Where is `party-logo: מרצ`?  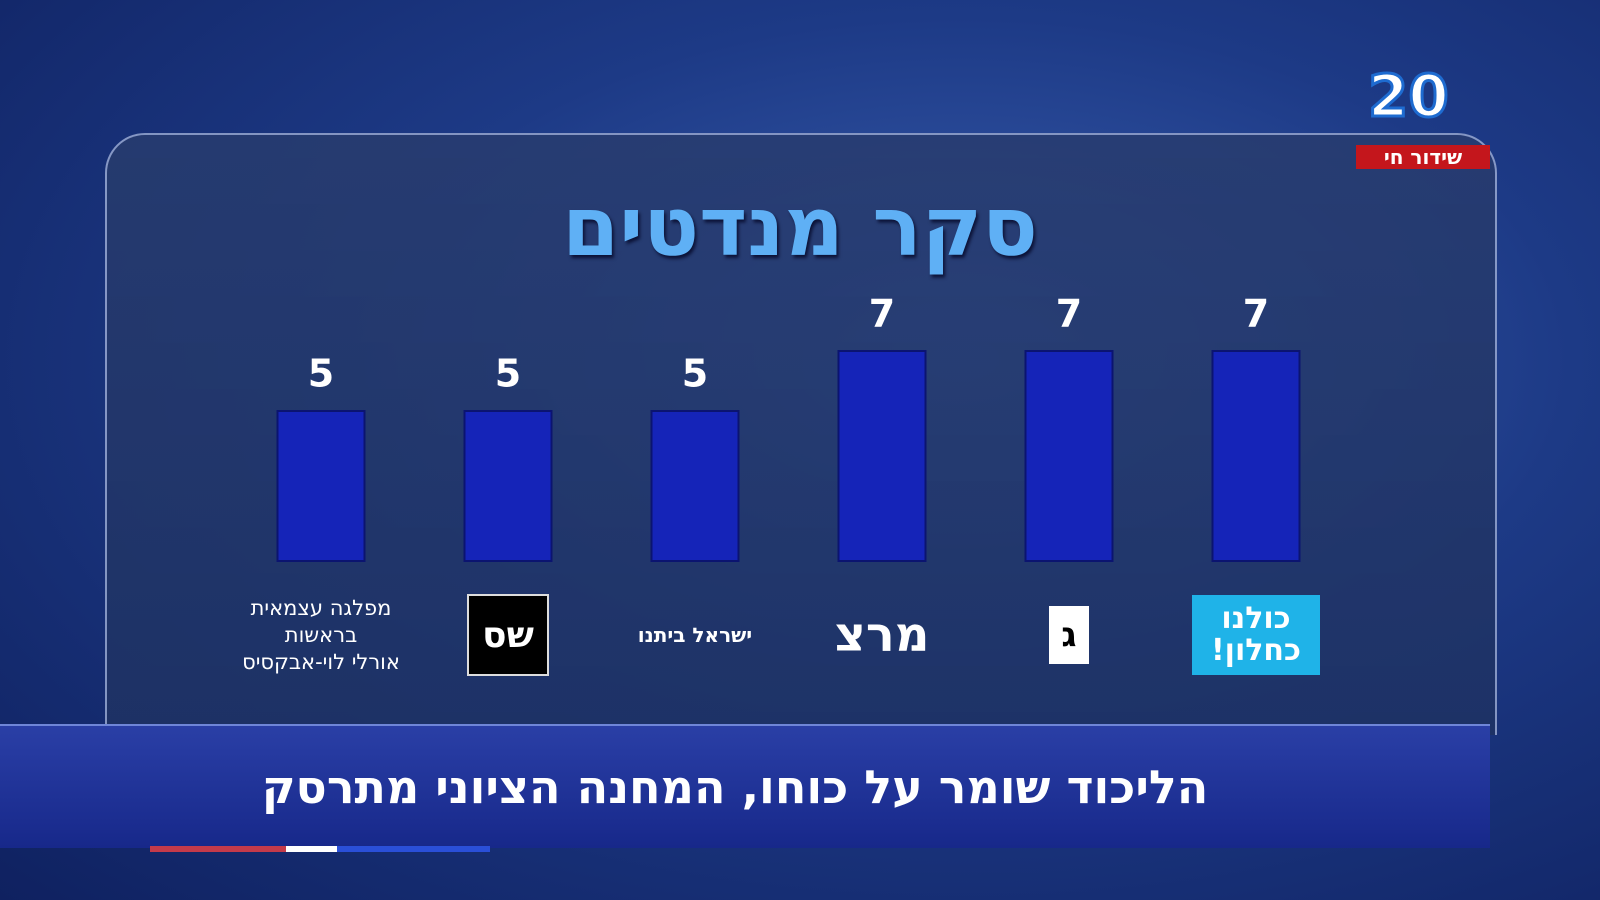
party-logo: מרצ is located at coordinates (882, 635).